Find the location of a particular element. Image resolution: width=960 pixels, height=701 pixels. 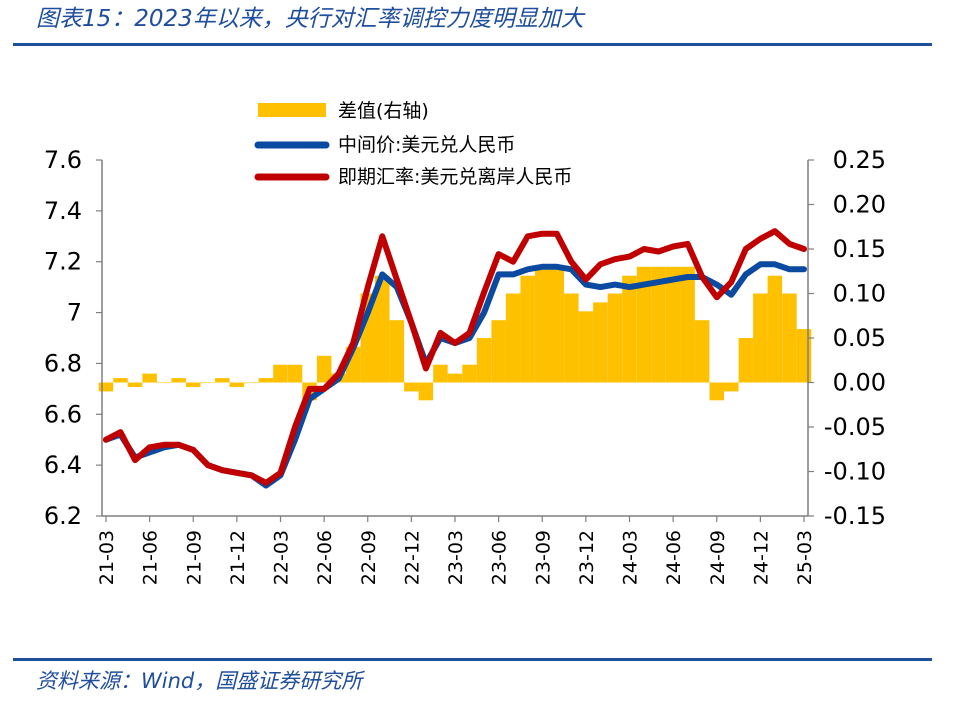

x-tick-label: 22-09 is located at coordinates (369, 557).